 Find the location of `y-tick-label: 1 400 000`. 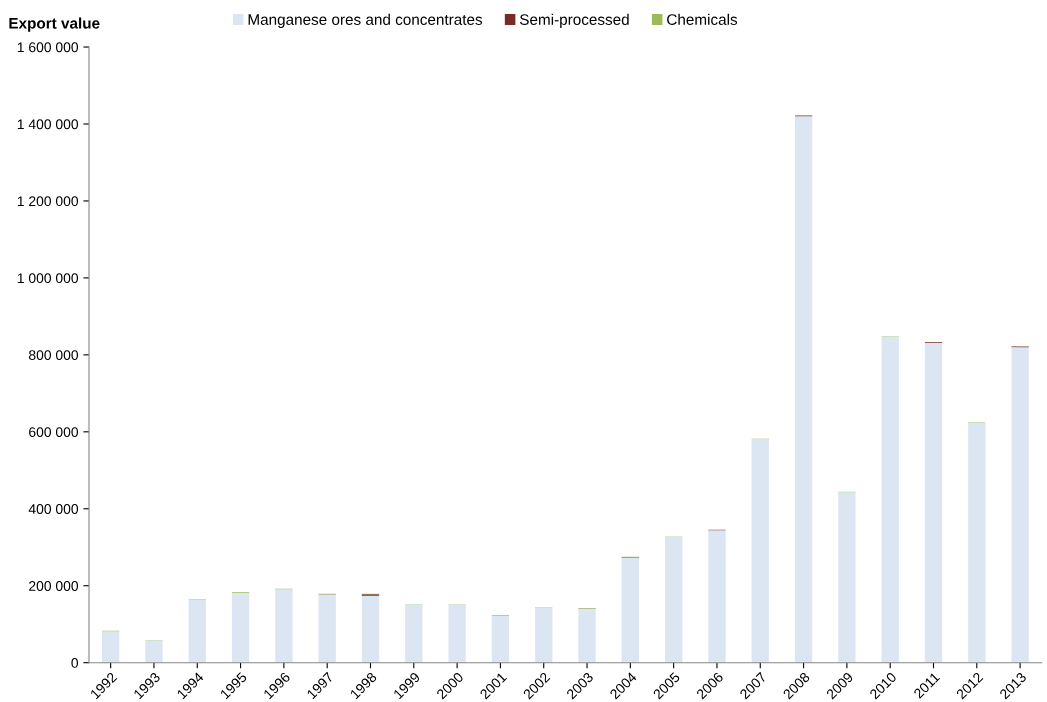

y-tick-label: 1 400 000 is located at coordinates (48, 124).